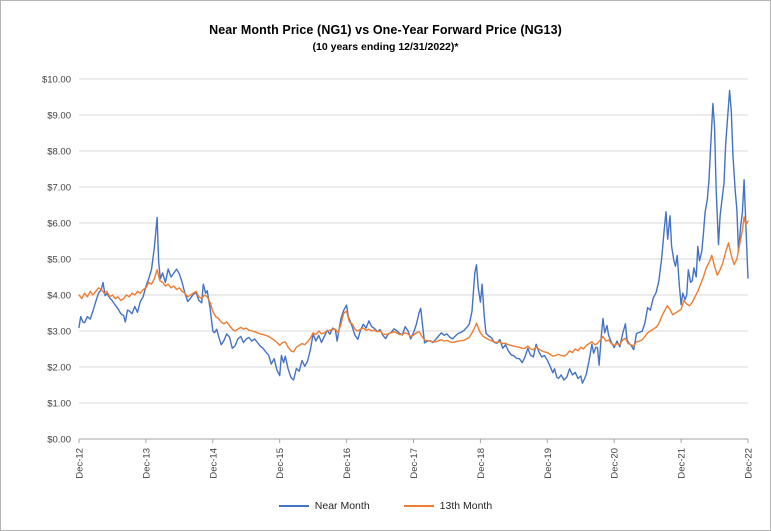 The height and width of the screenshot is (531, 771). I want to click on x-axis-tick-label: Dec-18, so click(481, 463).